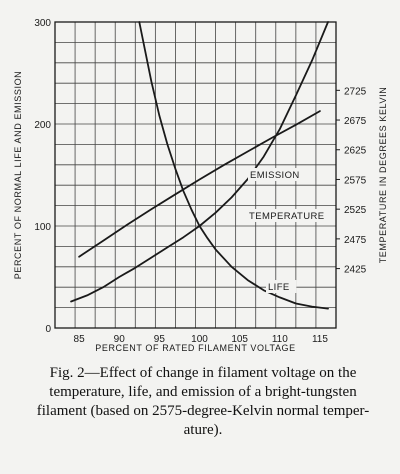 This screenshot has height=474, width=400. I want to click on life-label-bg, so click(281, 286).